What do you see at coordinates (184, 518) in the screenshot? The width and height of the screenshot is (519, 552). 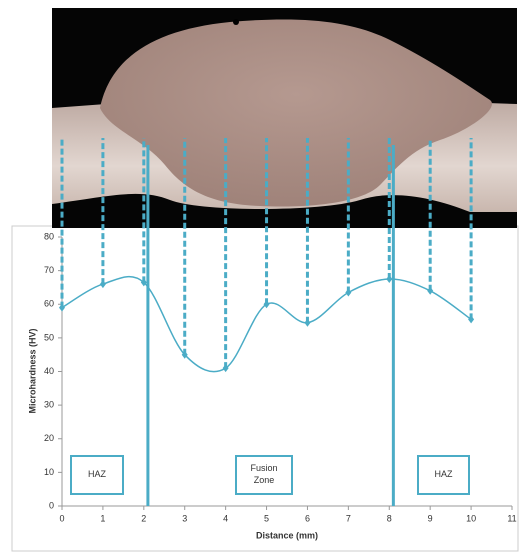 I see `x-tick-label: 3` at bounding box center [184, 518].